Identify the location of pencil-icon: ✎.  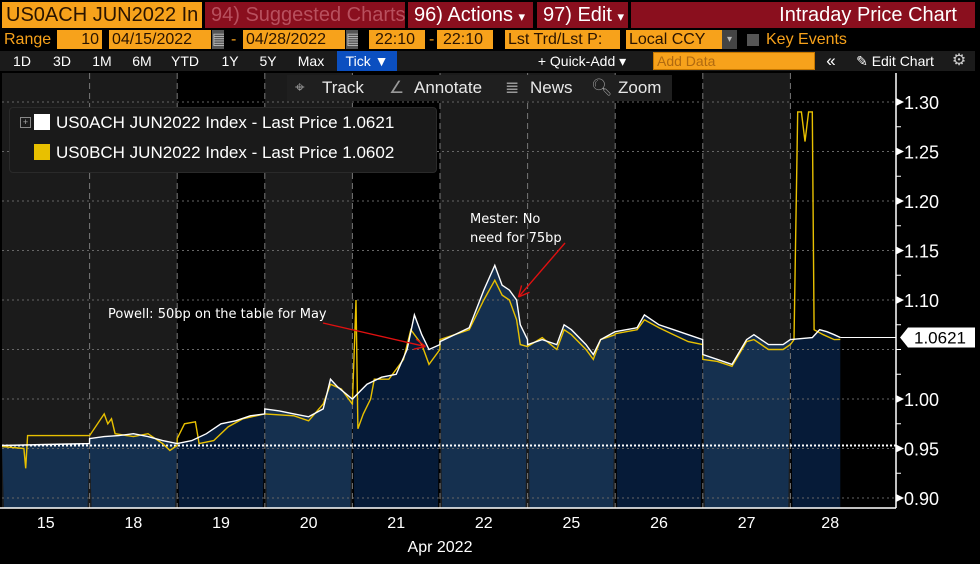
(862, 61).